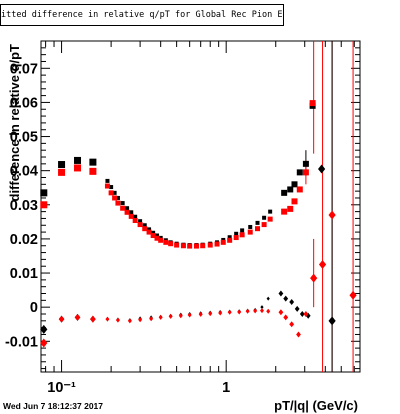 This screenshot has width=400, height=414. What do you see at coordinates (24, 103) in the screenshot?
I see `y-tick-label: 0.06` at bounding box center [24, 103].